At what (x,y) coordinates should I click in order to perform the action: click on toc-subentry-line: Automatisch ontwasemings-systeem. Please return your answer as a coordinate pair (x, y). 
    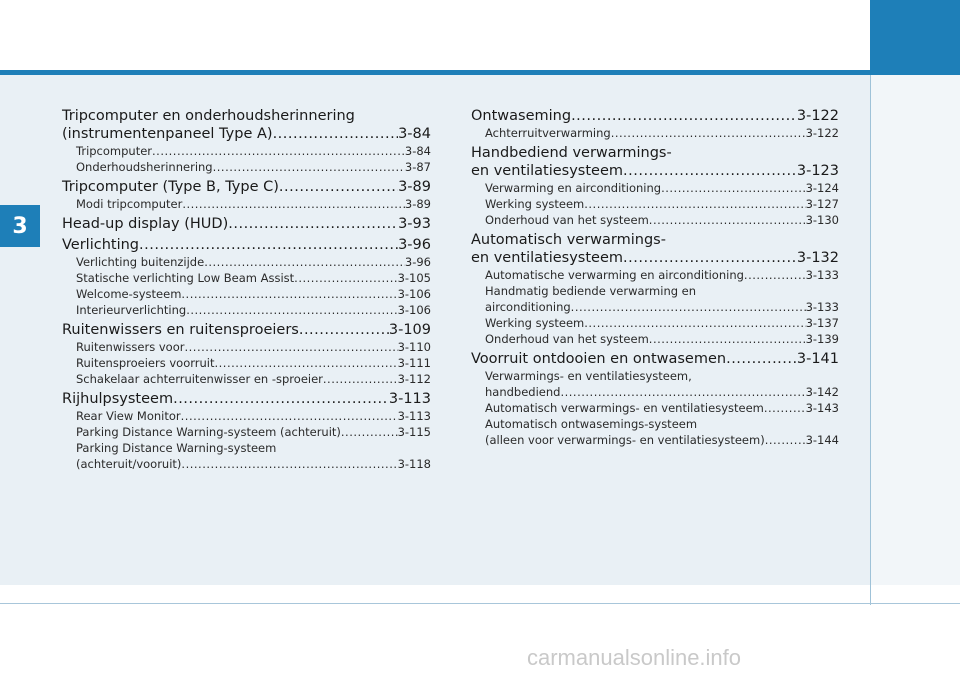
    Looking at the image, I should click on (591, 424).